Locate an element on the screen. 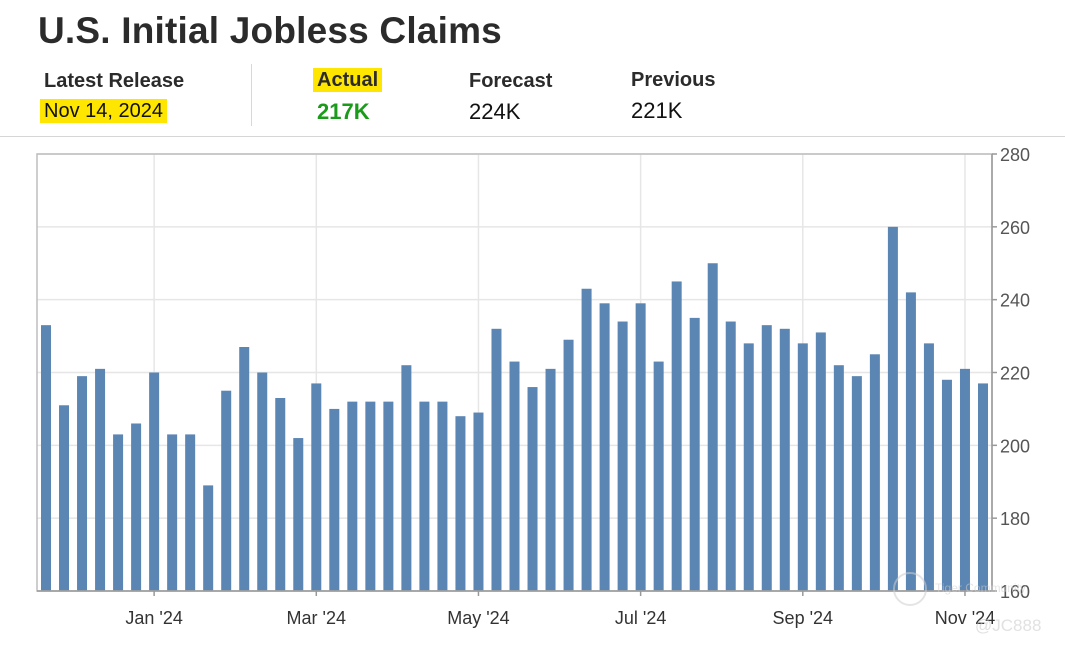 Image resolution: width=1065 pixels, height=650 pixels. latest-release-label: Latest Release is located at coordinates (114, 81).